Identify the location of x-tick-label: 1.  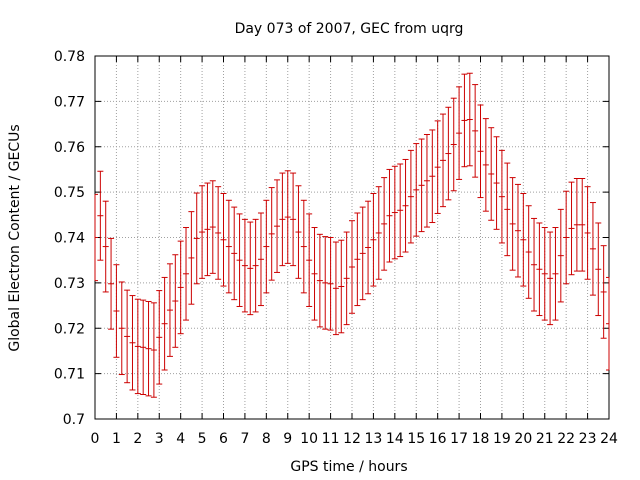
(116, 439).